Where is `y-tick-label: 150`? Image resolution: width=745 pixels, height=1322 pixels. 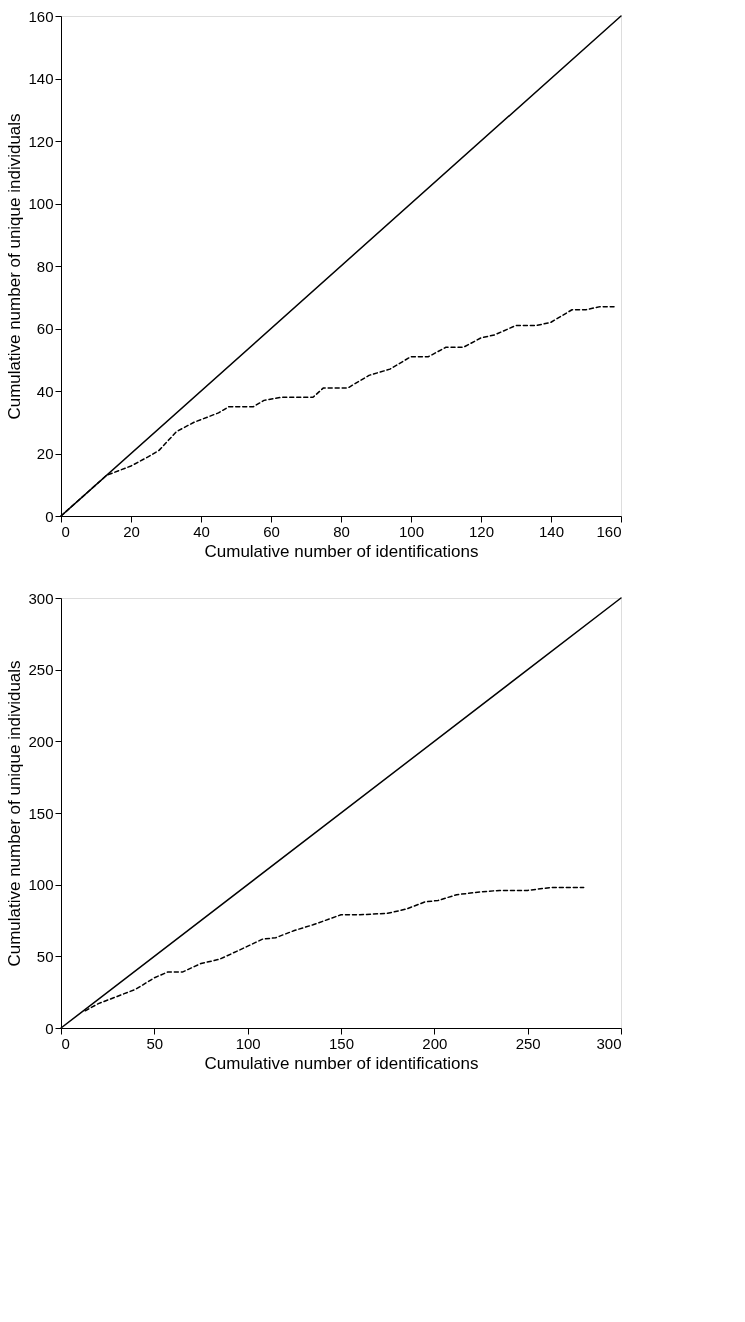 y-tick-label: 150 is located at coordinates (41, 813).